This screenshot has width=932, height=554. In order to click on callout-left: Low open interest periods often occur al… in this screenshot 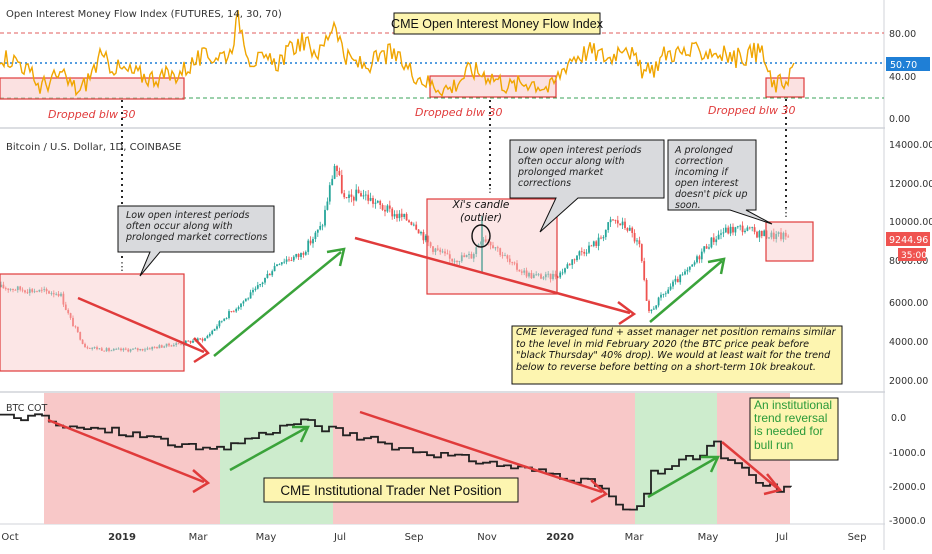, I will do `click(196, 241)`.